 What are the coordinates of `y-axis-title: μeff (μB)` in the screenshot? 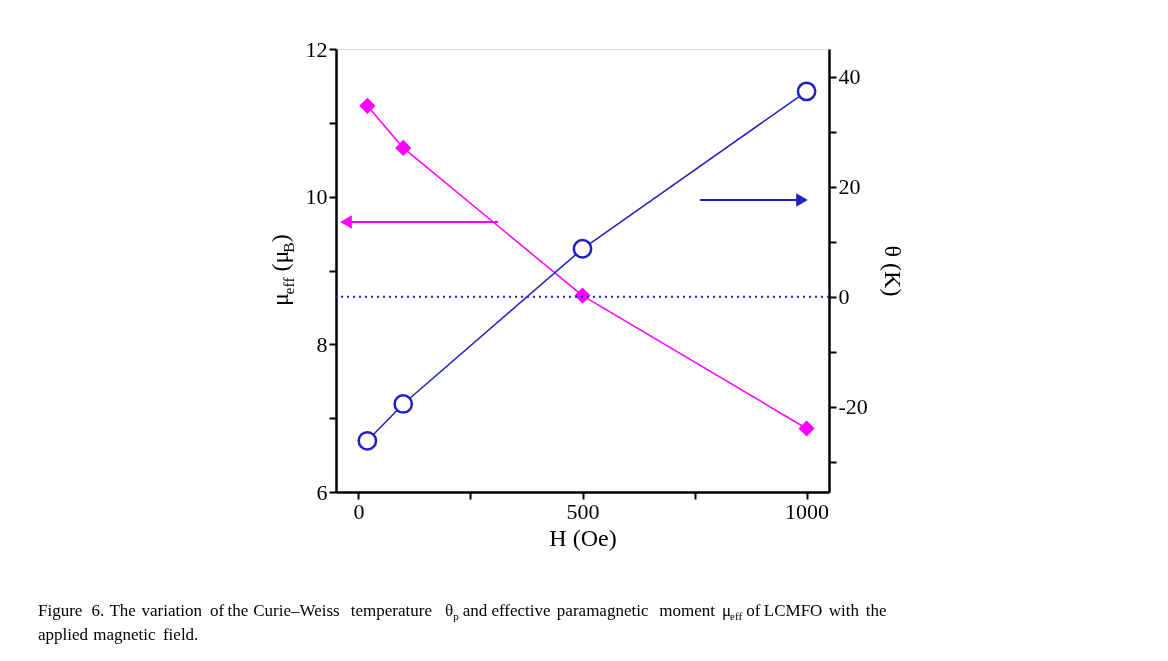 It's located at (282, 270).